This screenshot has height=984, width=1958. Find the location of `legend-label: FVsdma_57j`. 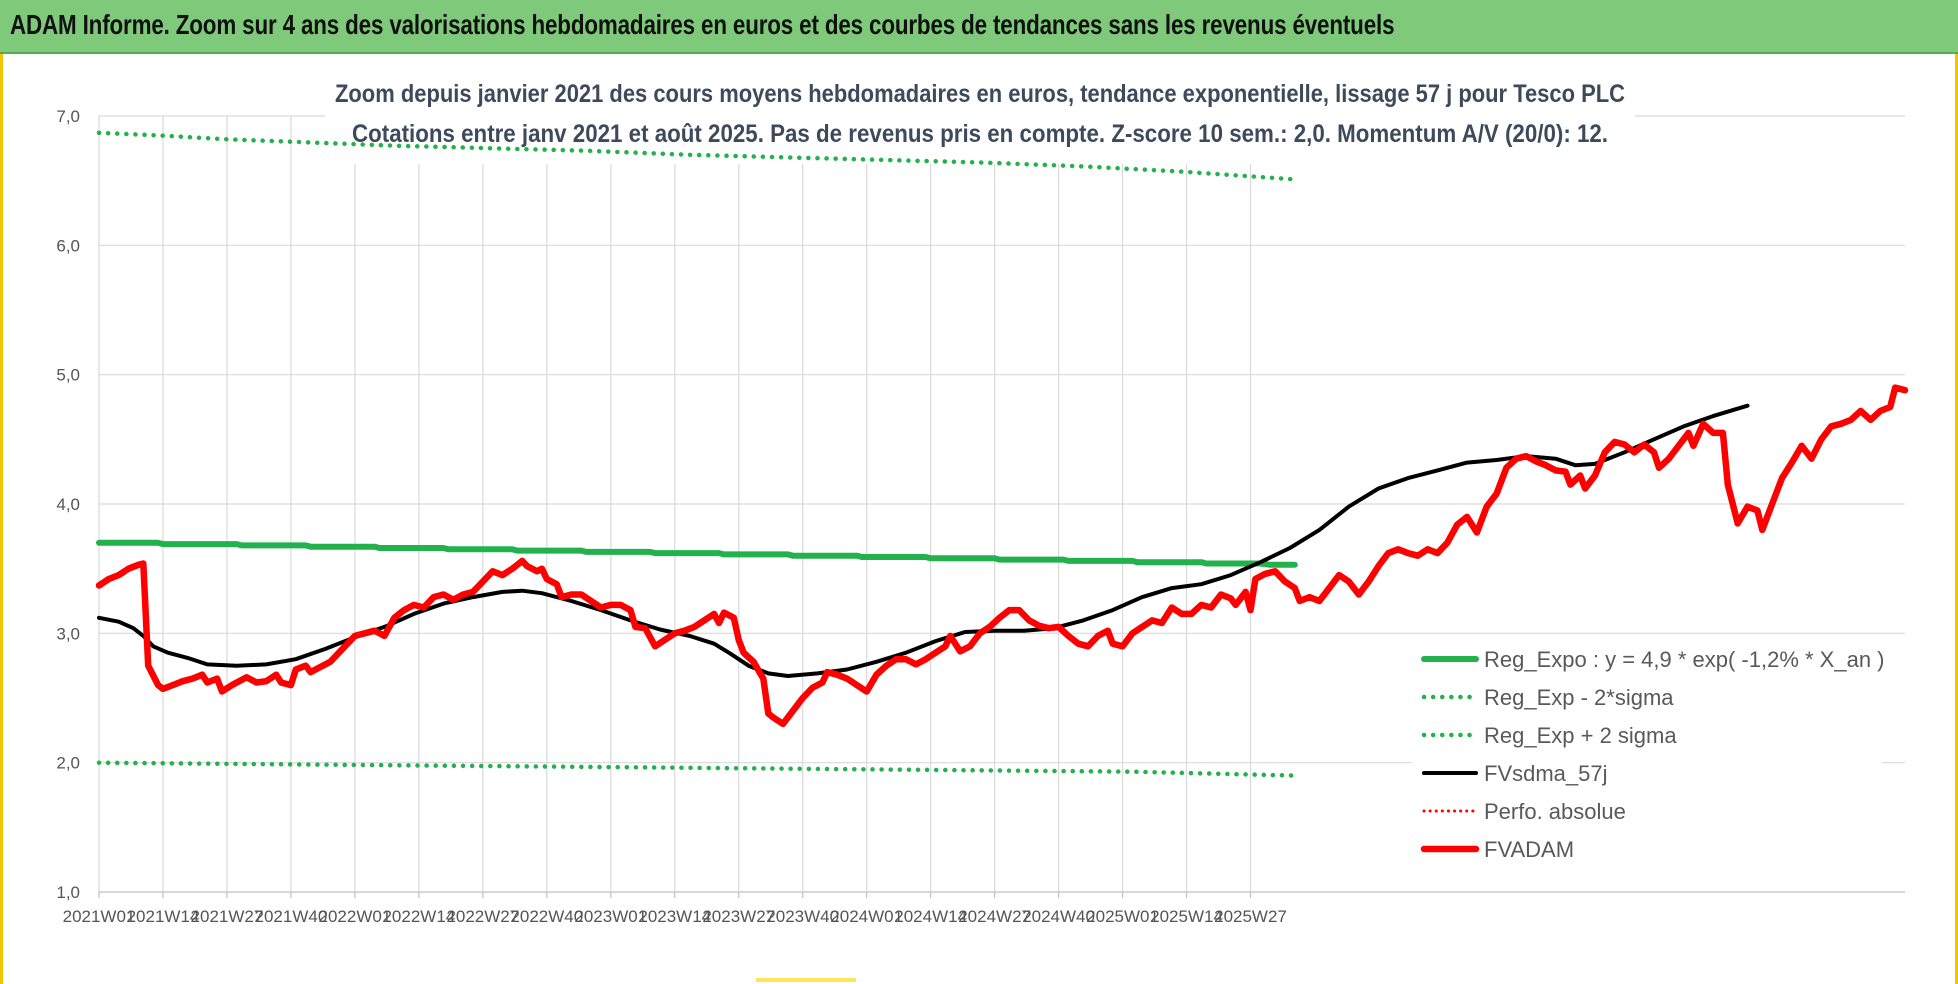

legend-label: FVsdma_57j is located at coordinates (1546, 773).